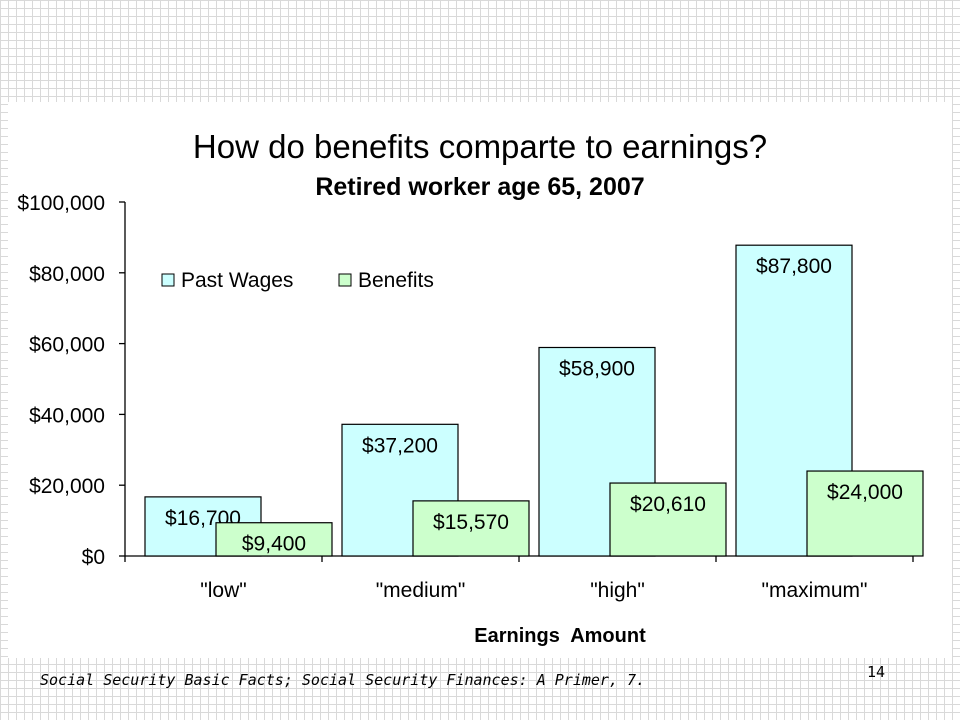 The height and width of the screenshot is (720, 960). I want to click on y-tick-label: $40,000, so click(67, 415).